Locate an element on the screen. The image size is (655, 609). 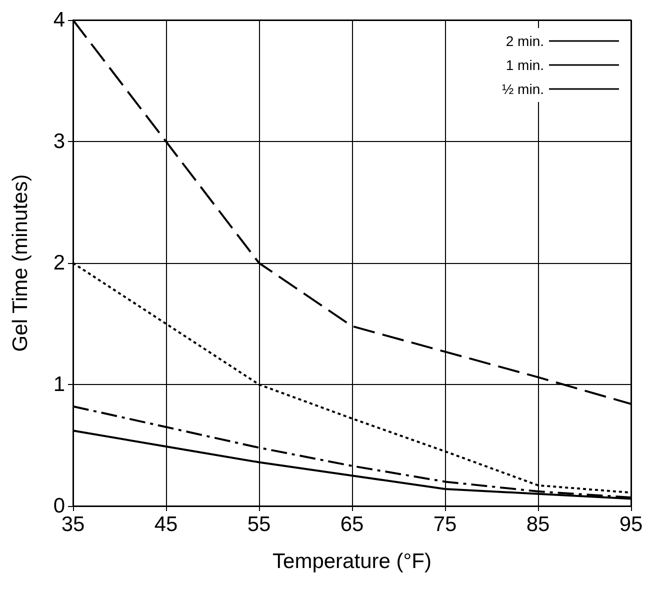
x-tick-label: 95 is located at coordinates (631, 524).